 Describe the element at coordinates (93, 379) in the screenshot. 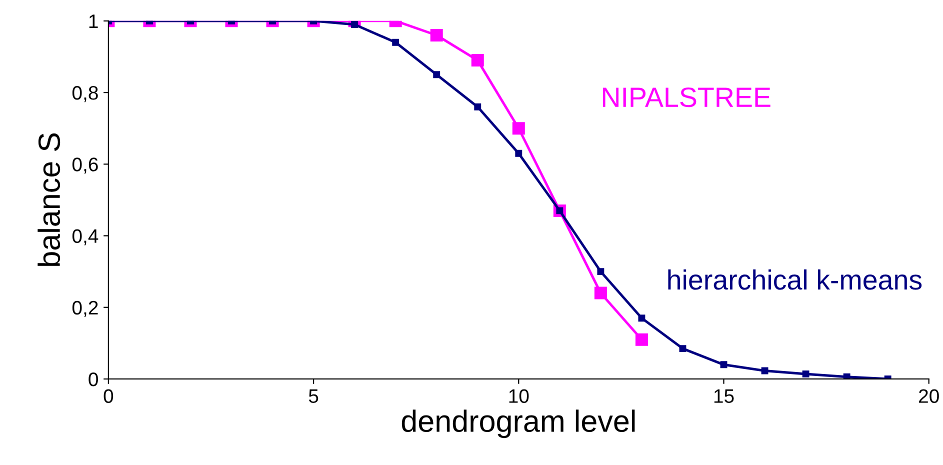

I see `y-tick-label: 0` at that location.